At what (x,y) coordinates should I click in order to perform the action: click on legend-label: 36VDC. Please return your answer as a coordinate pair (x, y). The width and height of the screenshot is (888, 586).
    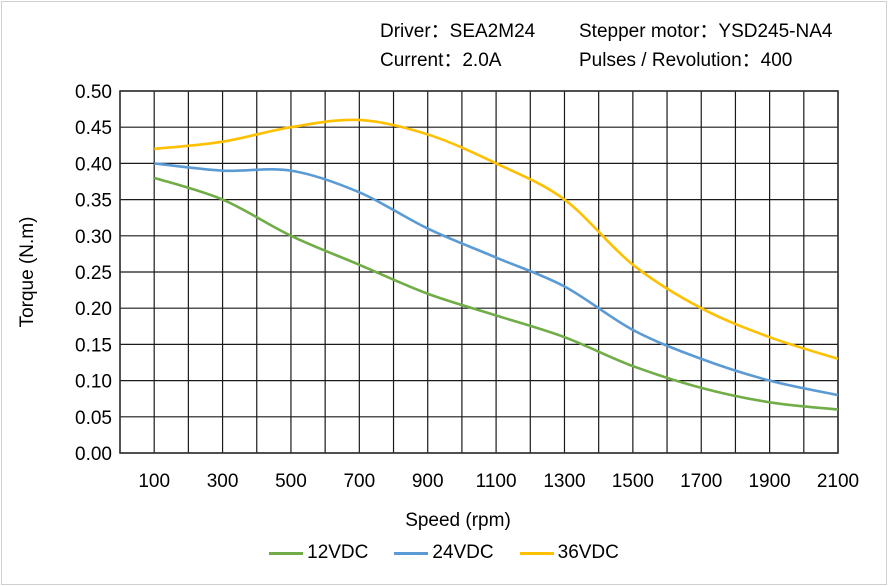
    Looking at the image, I should click on (588, 552).